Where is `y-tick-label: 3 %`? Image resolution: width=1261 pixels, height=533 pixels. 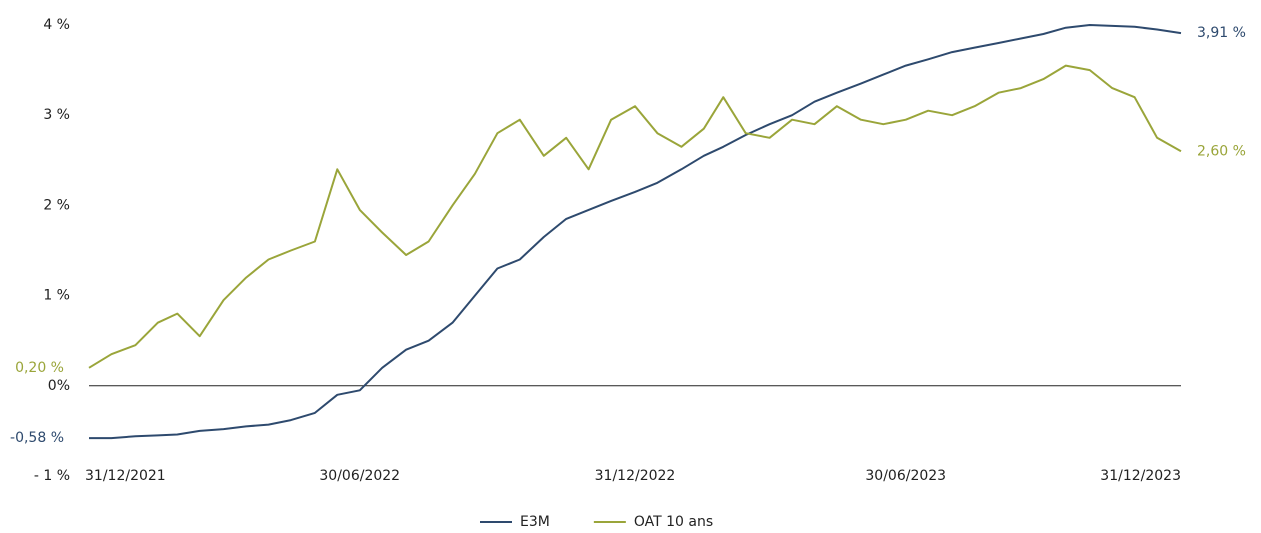
y-tick-label: 3 % is located at coordinates (56, 115).